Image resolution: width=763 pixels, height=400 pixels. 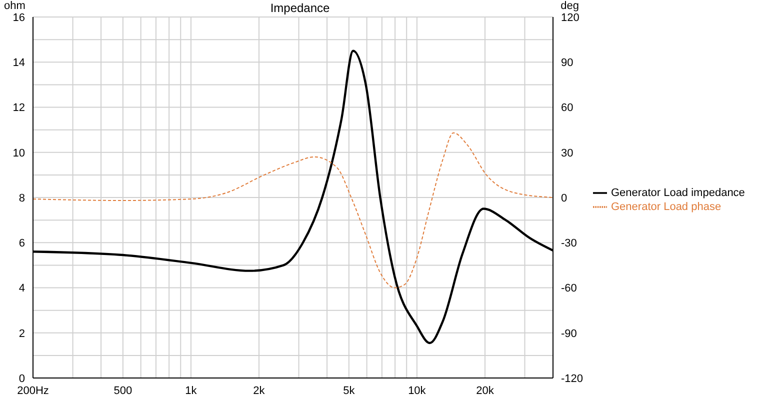 I want to click on y2-tick-label: -30, so click(x=569, y=244).